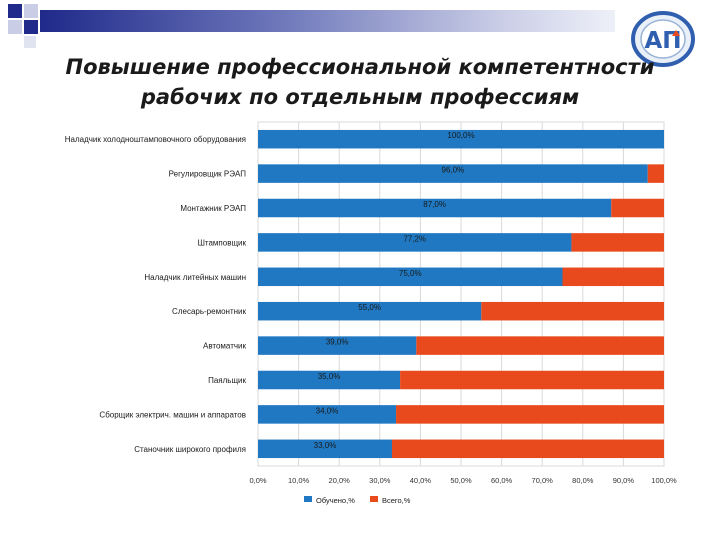 This screenshot has height=540, width=720. What do you see at coordinates (421, 480) in the screenshot?
I see `x-tick-label: 40,0%` at bounding box center [421, 480].